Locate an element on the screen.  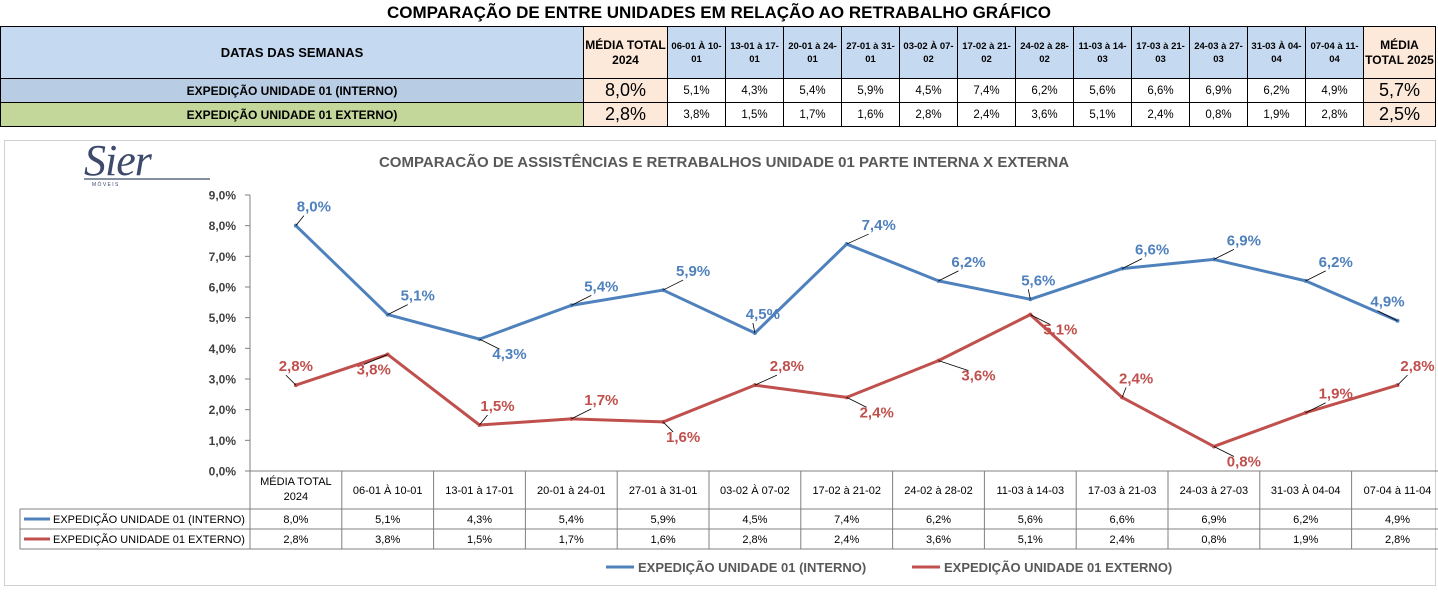
data-label: 8,0% is located at coordinates (314, 207).